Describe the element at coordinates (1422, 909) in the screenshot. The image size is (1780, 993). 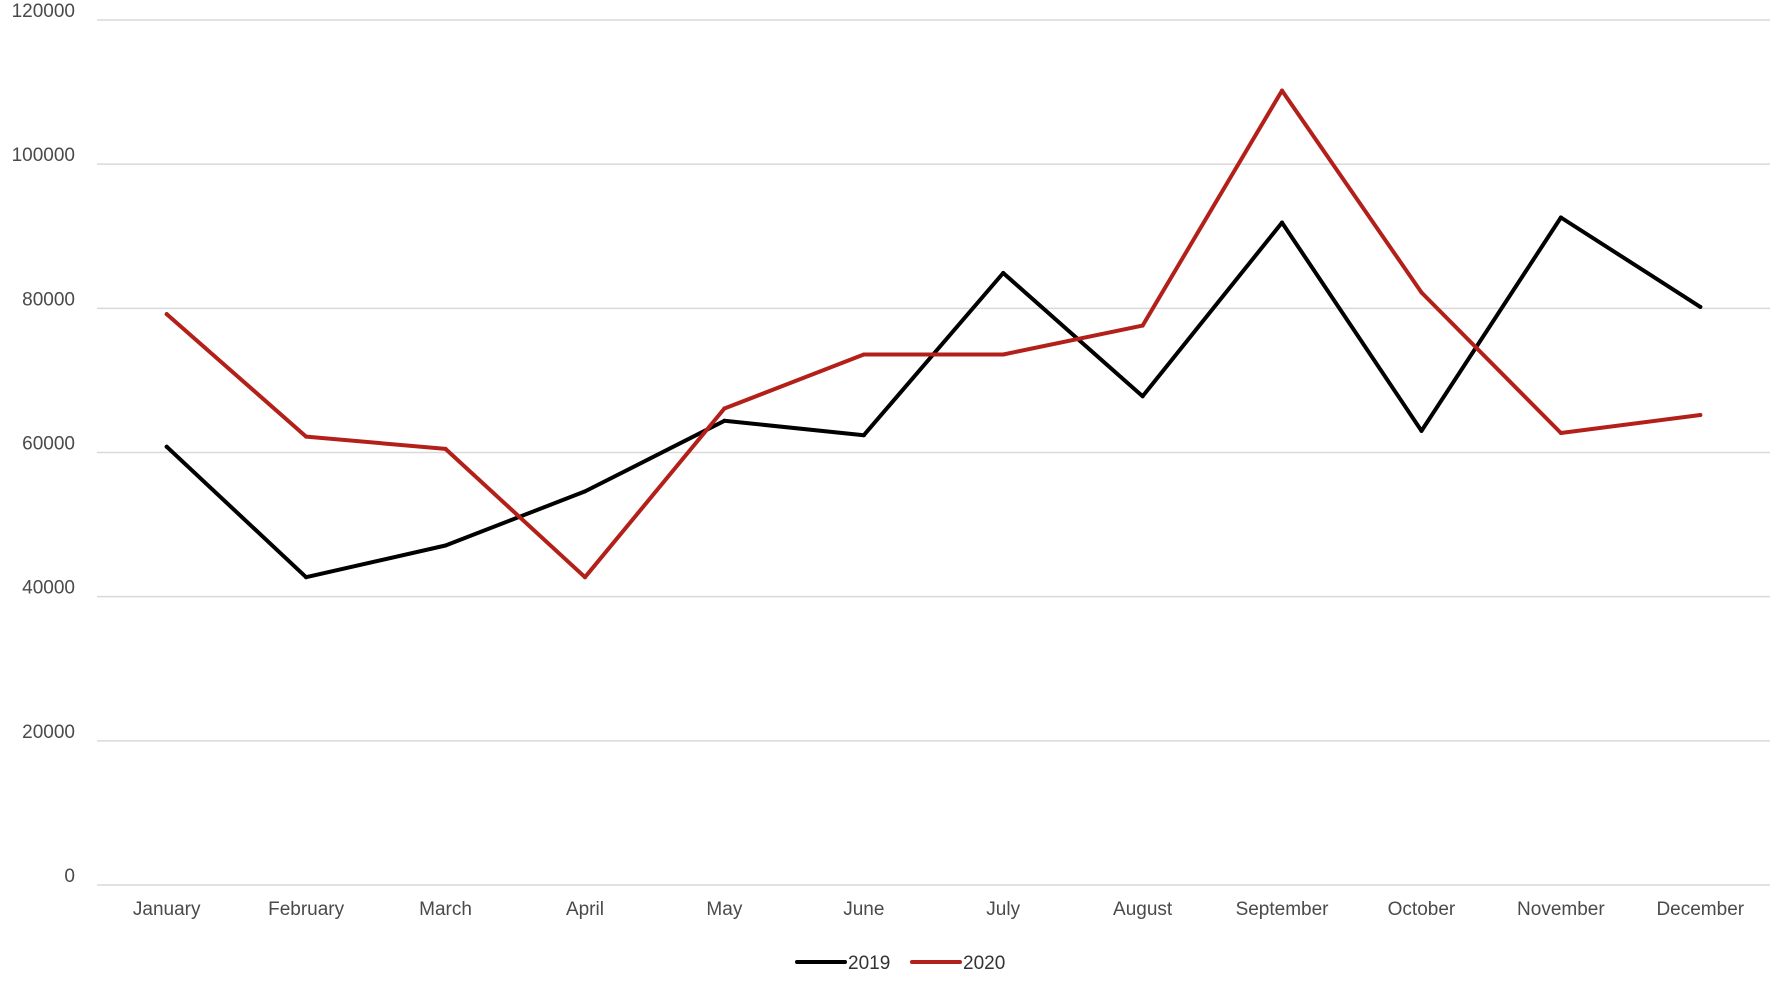
I see `x-tick-label: October` at that location.